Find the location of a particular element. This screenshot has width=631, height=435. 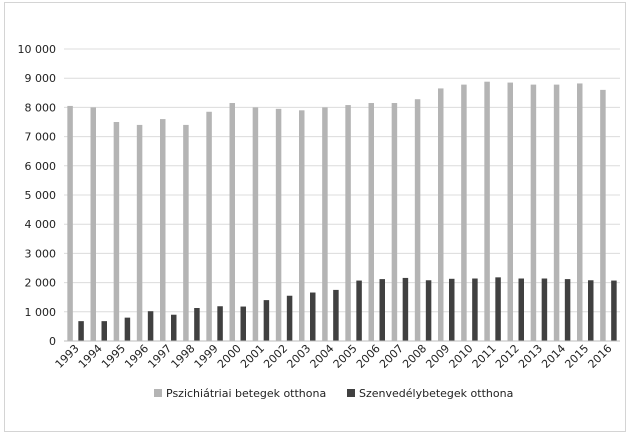

bar-pszichiatriai-1995 is located at coordinates (116, 231).